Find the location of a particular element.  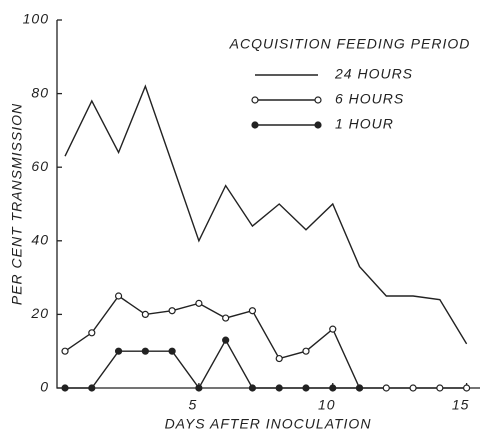

x-tick-label: 15 is located at coordinates (461, 405).